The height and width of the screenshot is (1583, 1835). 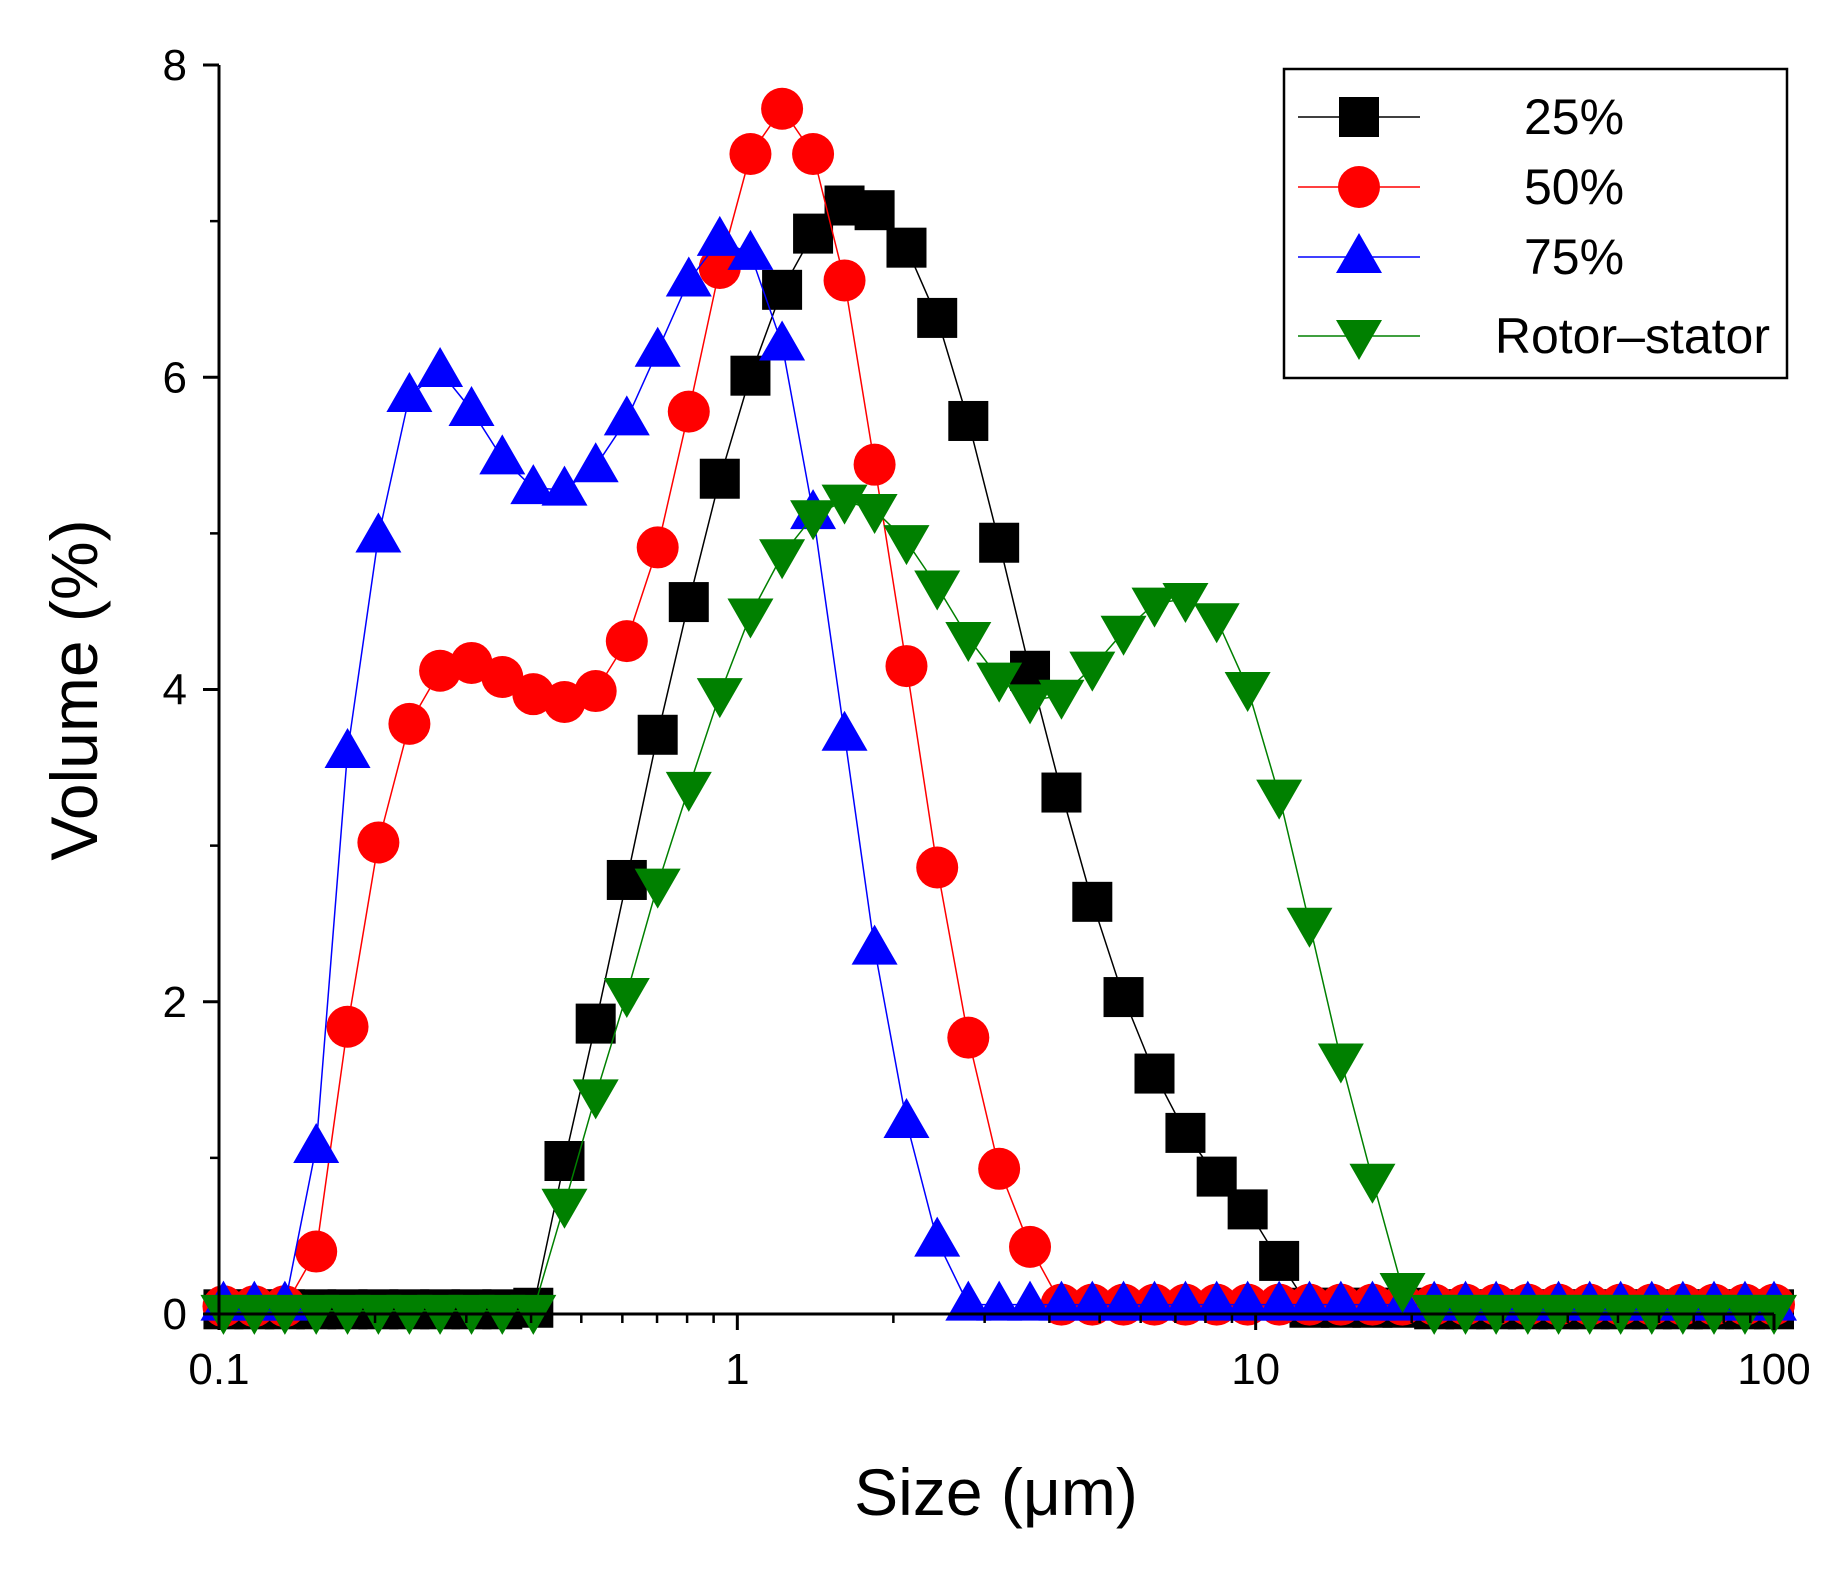 I want to click on x-tick-label: 100, so click(x=1773, y=1369).